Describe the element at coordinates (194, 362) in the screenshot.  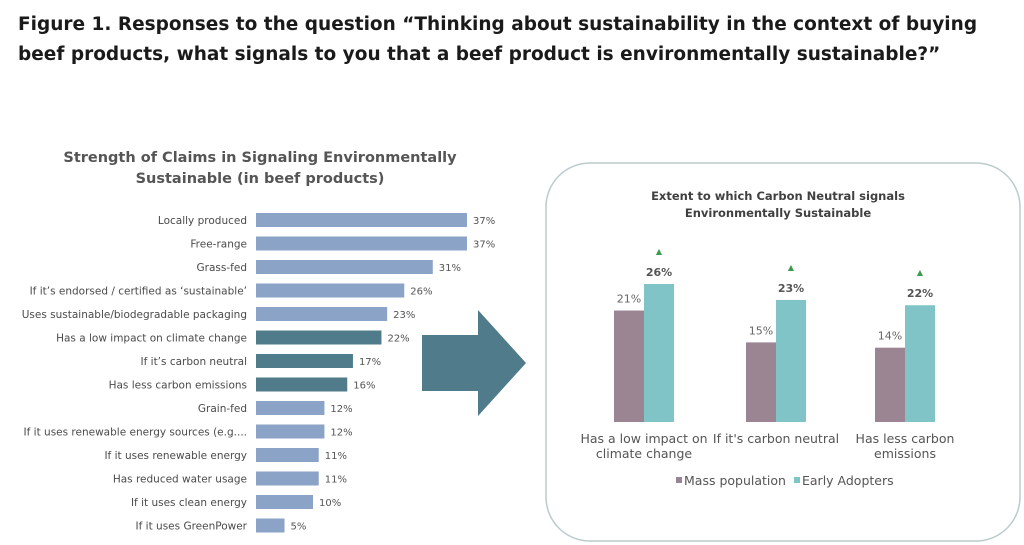
I see `category-label: If it’s carbon neutral` at that location.